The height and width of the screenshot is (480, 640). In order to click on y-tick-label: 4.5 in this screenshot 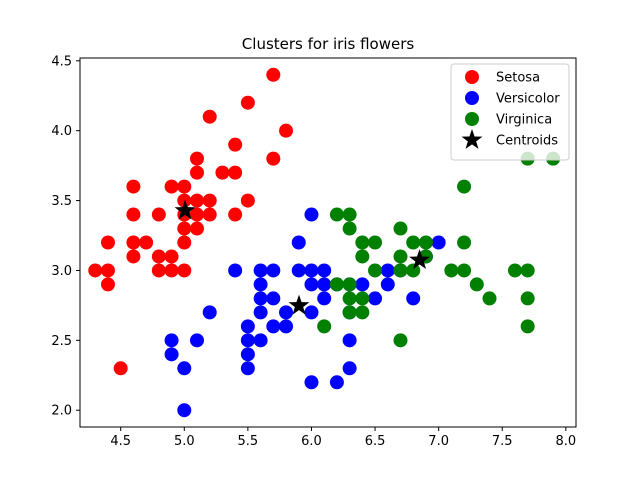, I will do `click(61, 61)`.